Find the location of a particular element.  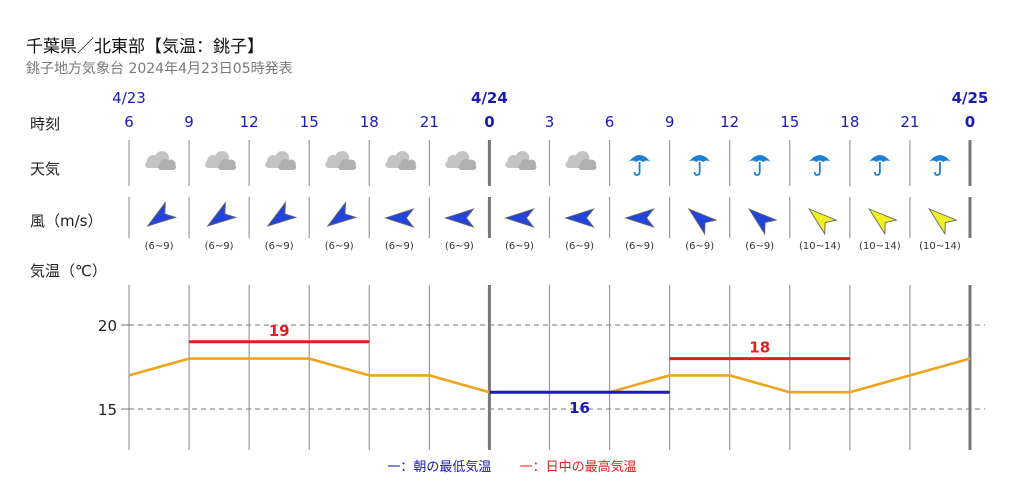

legend-max-temp: 一：日中の最高気温 is located at coordinates (578, 467).